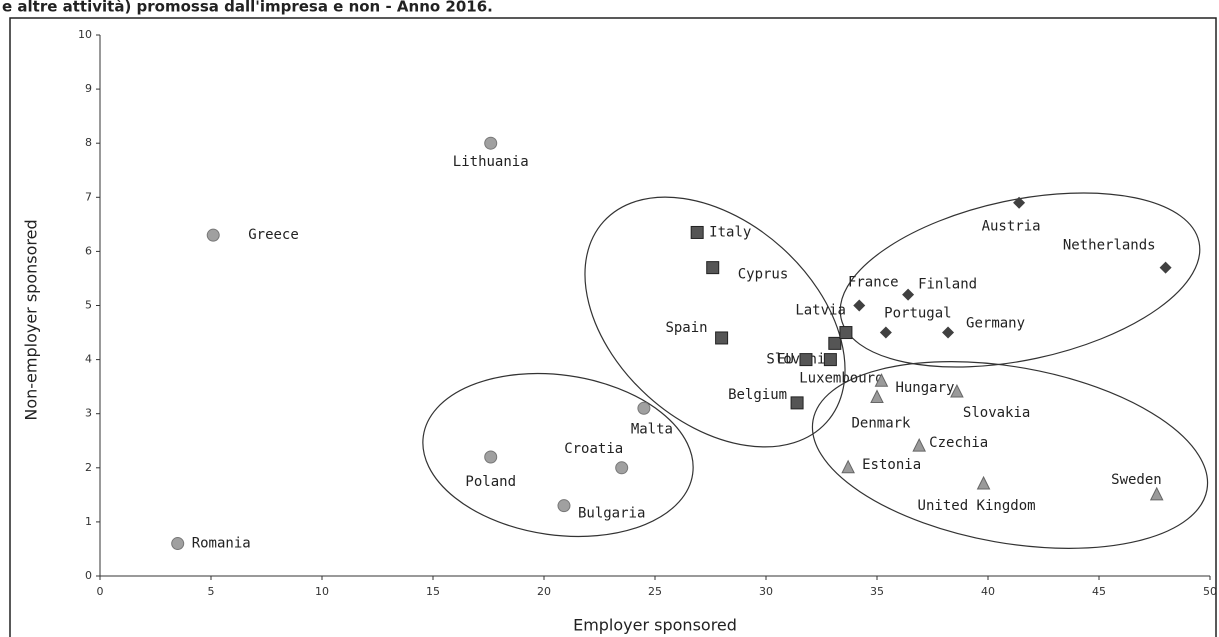 The image size is (1219, 637). What do you see at coordinates (490, 482) in the screenshot?
I see `point-label: Poland` at bounding box center [490, 482].